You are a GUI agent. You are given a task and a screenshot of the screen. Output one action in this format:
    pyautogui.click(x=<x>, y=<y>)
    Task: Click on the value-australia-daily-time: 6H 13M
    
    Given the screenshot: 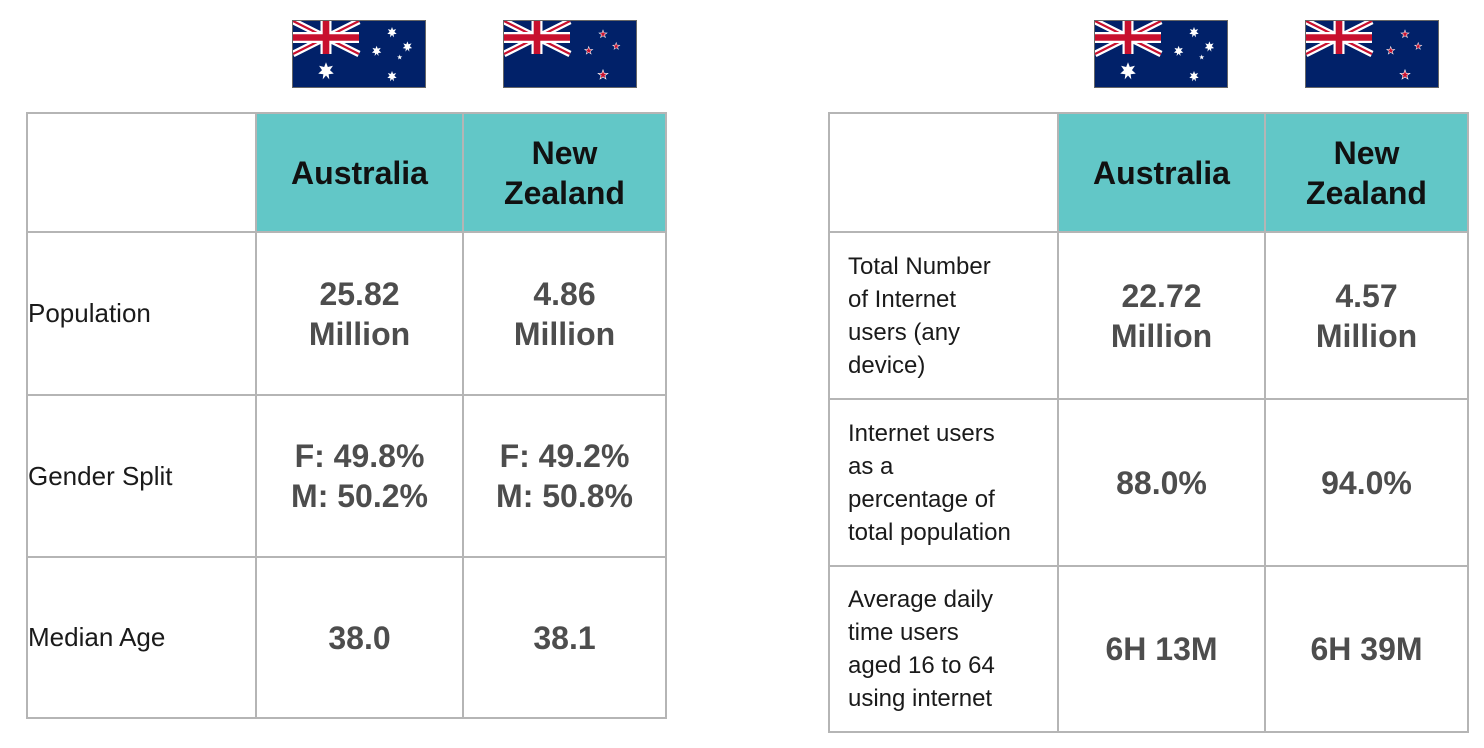 What is the action you would take?
    pyautogui.click(x=1161, y=649)
    